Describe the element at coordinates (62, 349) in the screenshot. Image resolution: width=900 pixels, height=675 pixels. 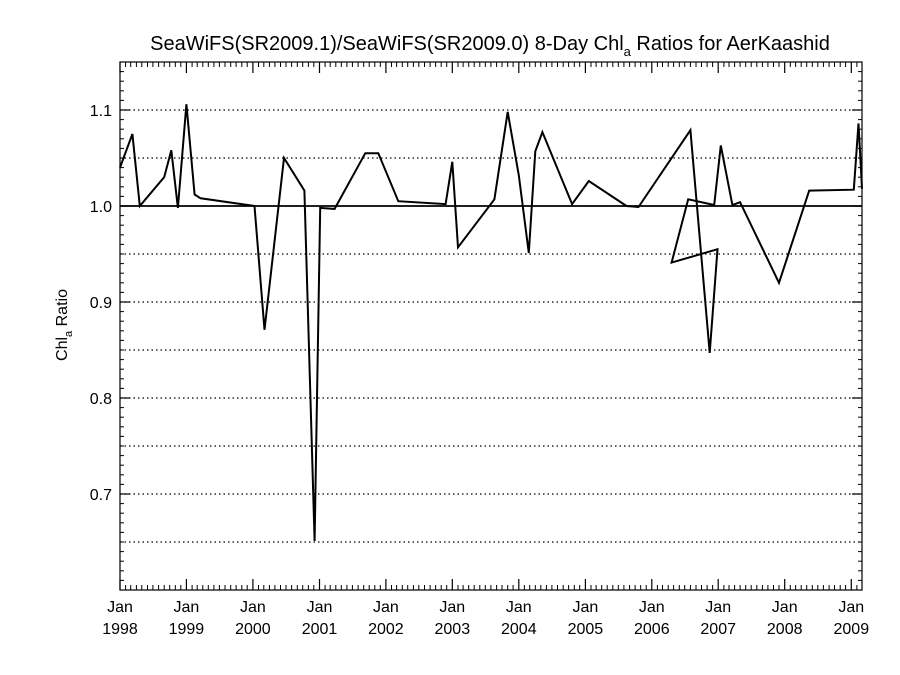
I see `y-axis-label-main: Chl` at that location.